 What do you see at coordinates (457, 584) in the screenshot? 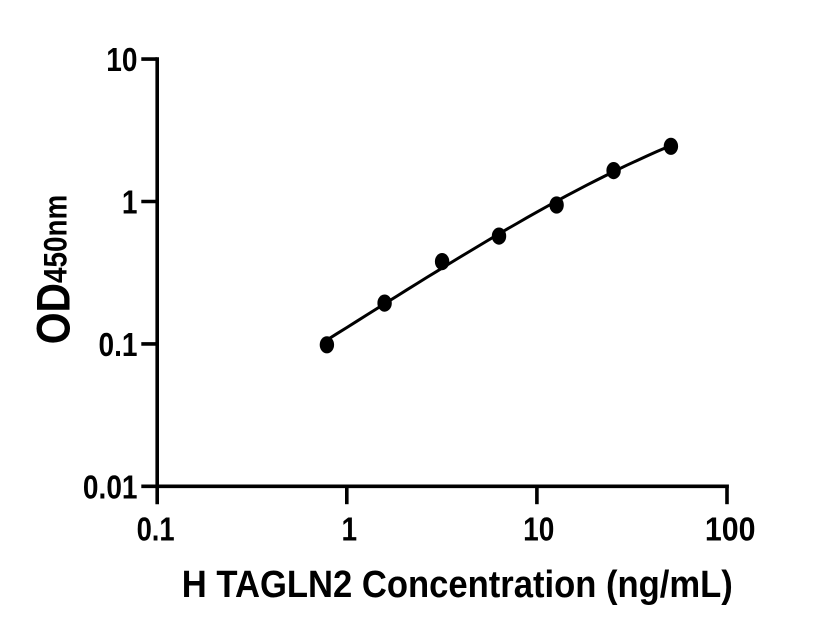
I see `svg-text: H TAGLN2 Concentration (ng/mL)` at bounding box center [457, 584].